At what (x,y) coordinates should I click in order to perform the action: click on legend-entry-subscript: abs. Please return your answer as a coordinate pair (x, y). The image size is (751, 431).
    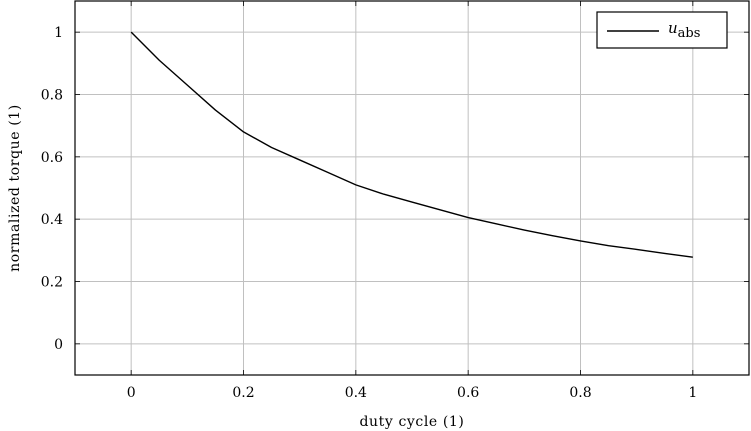
    Looking at the image, I should click on (689, 33).